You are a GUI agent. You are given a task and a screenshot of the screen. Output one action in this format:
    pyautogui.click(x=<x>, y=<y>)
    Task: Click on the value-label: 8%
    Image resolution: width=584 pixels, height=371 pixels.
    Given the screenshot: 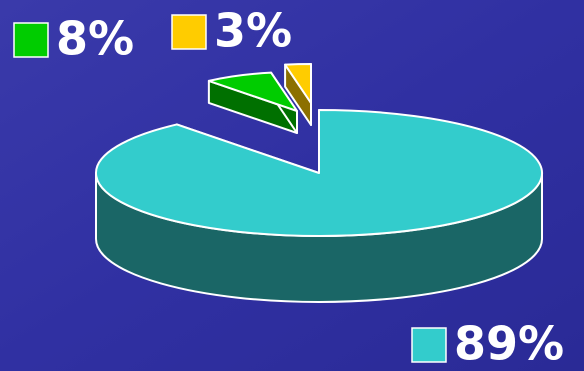 What is the action you would take?
    pyautogui.click(x=95, y=39)
    